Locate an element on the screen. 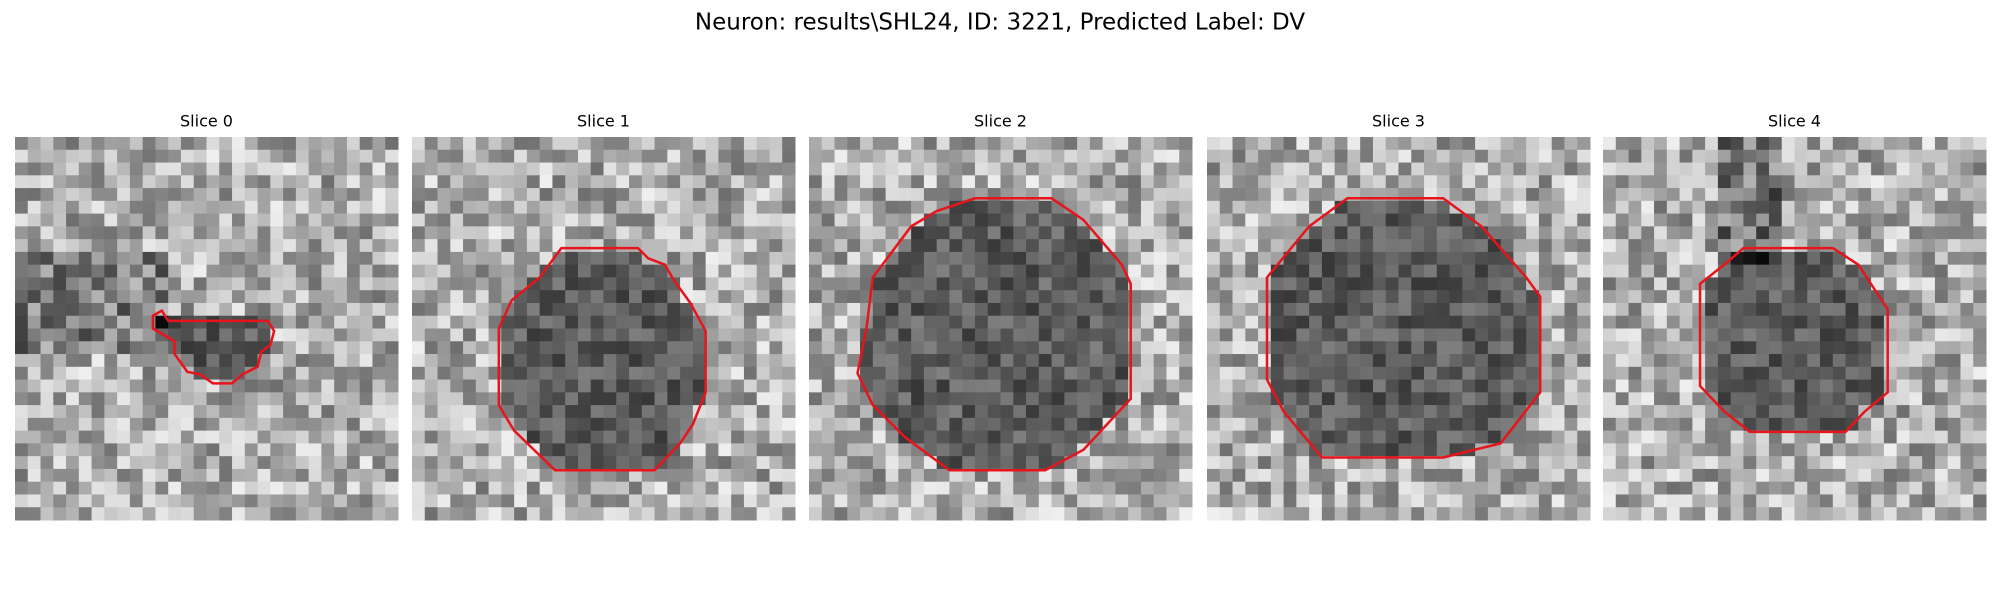  contour is located at coordinates (602, 359).